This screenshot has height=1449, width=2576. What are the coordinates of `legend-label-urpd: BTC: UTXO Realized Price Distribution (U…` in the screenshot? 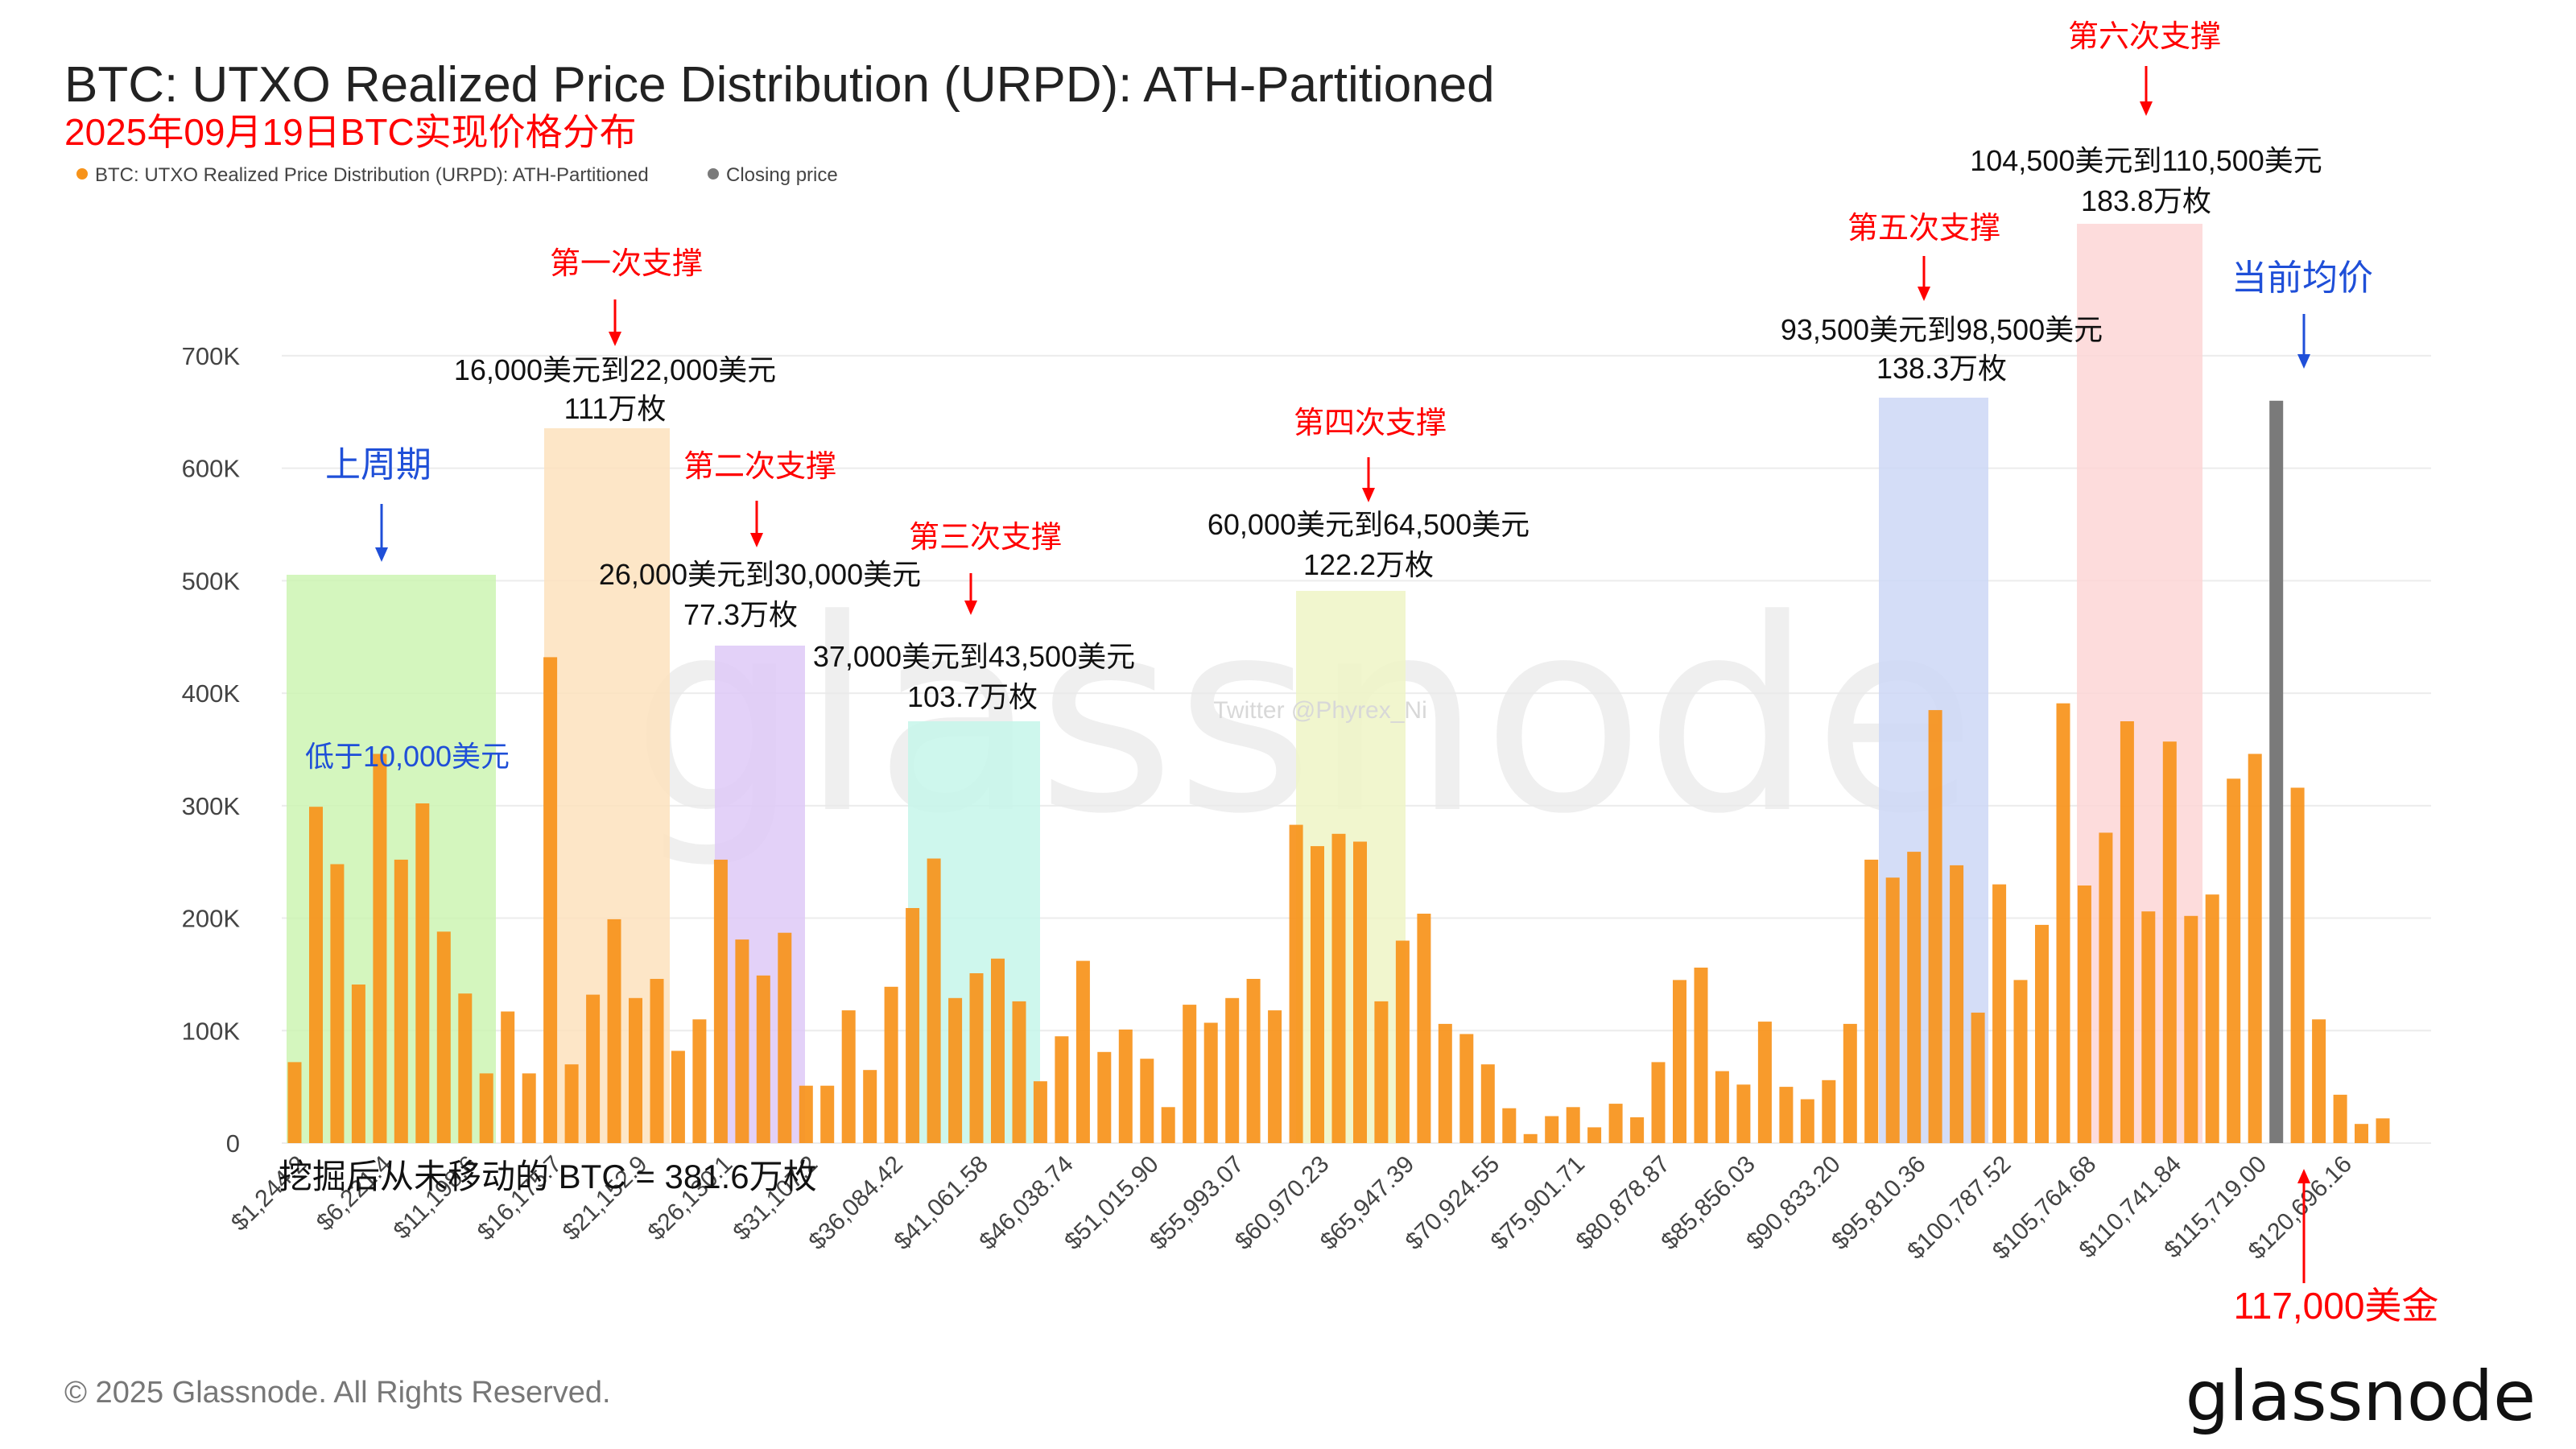 It's located at (372, 175).